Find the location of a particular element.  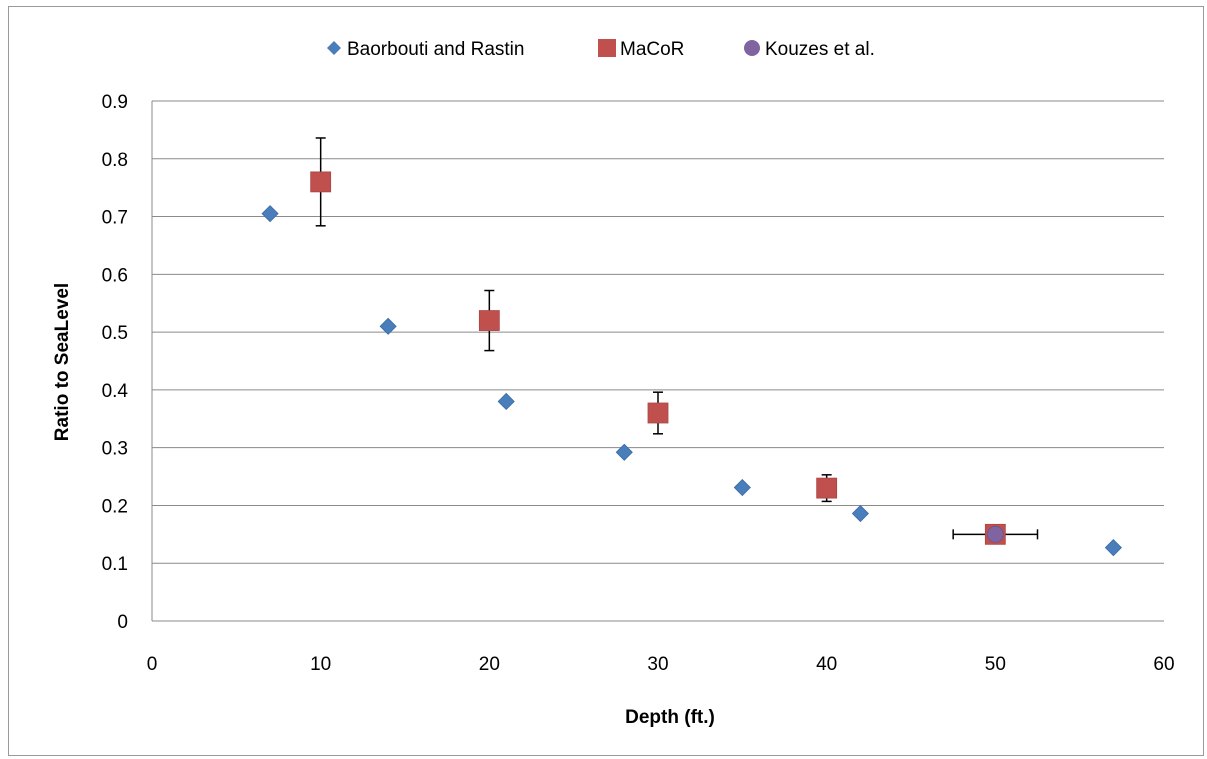

x-axis-label: Depth (ft.) is located at coordinates (670, 717).